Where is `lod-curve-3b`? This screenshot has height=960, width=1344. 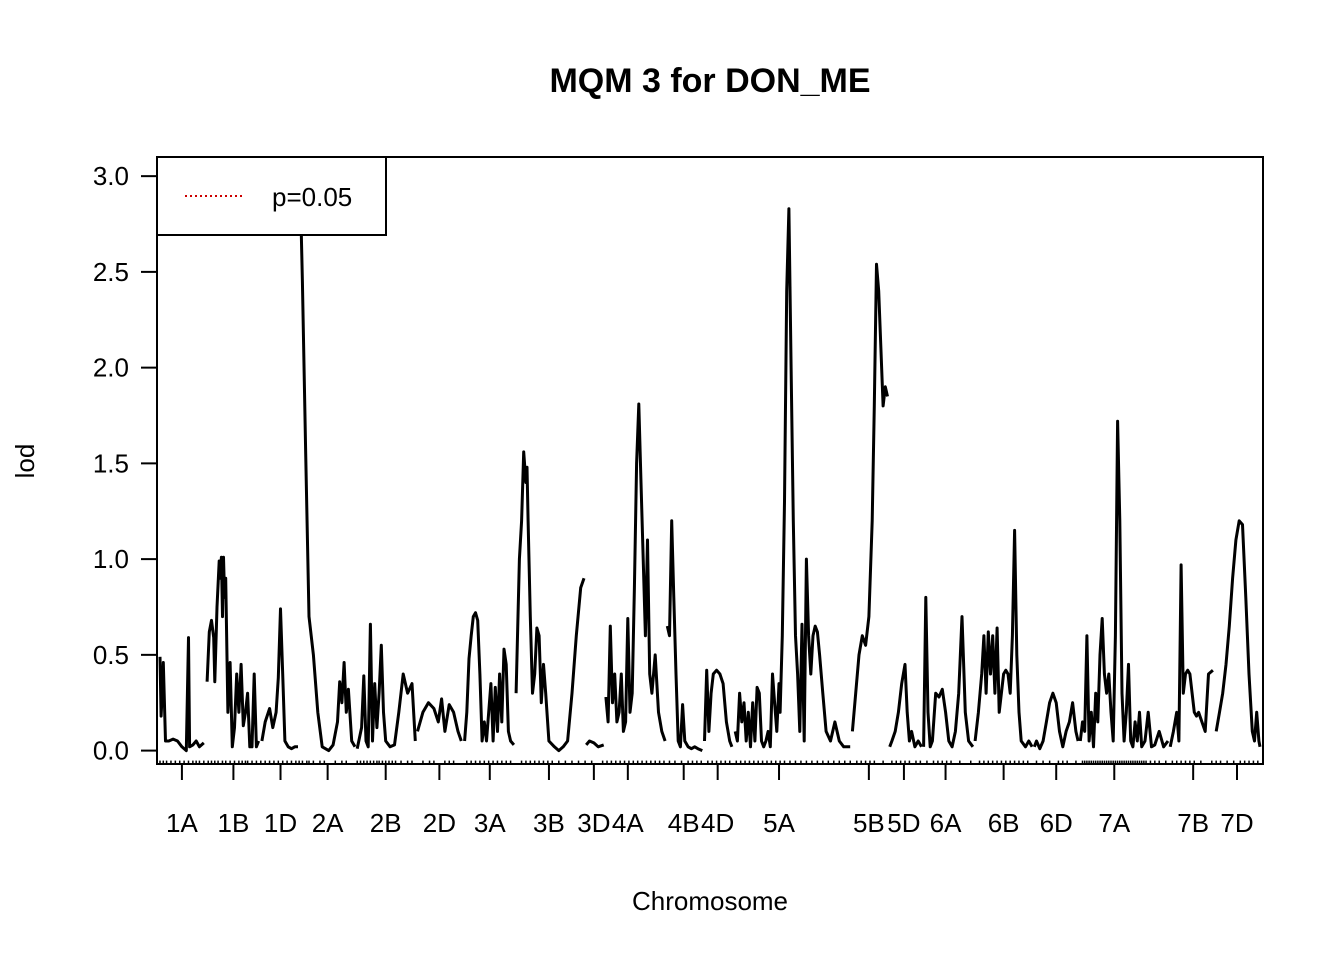 lod-curve-3b is located at coordinates (550, 601).